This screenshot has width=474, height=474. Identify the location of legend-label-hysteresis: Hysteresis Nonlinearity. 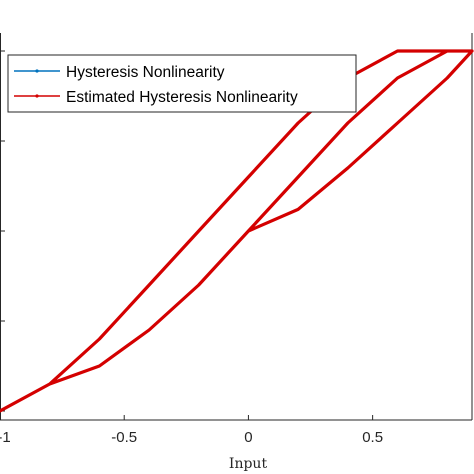
(145, 72).